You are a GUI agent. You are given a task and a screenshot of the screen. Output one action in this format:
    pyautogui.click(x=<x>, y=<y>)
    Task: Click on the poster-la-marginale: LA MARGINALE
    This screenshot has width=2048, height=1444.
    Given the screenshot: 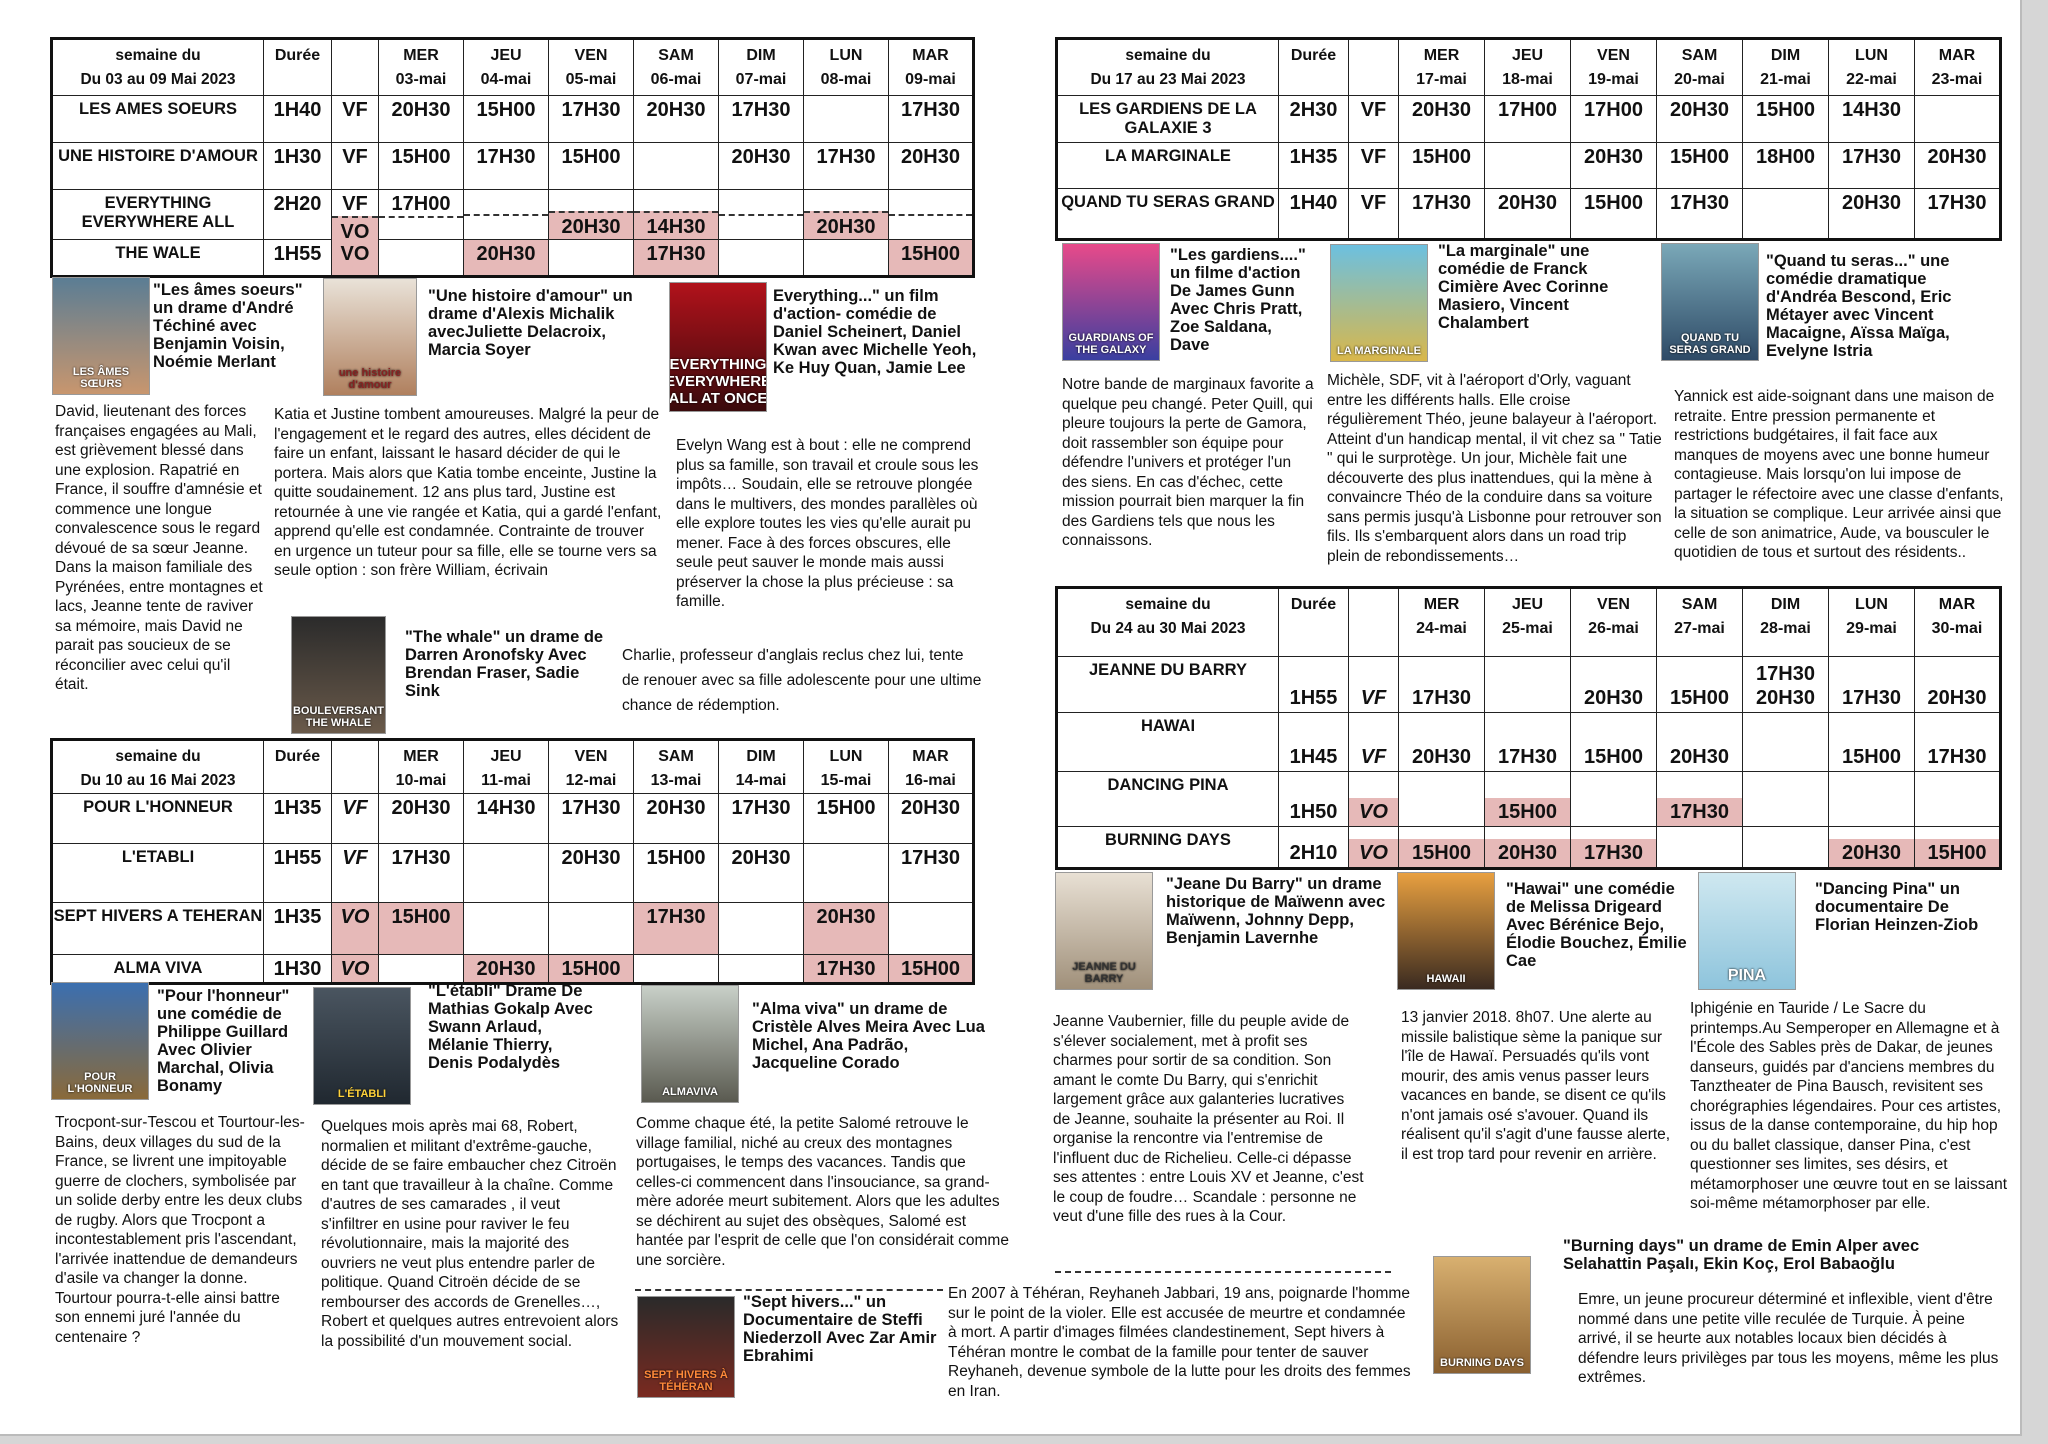 What is the action you would take?
    pyautogui.click(x=1379, y=303)
    